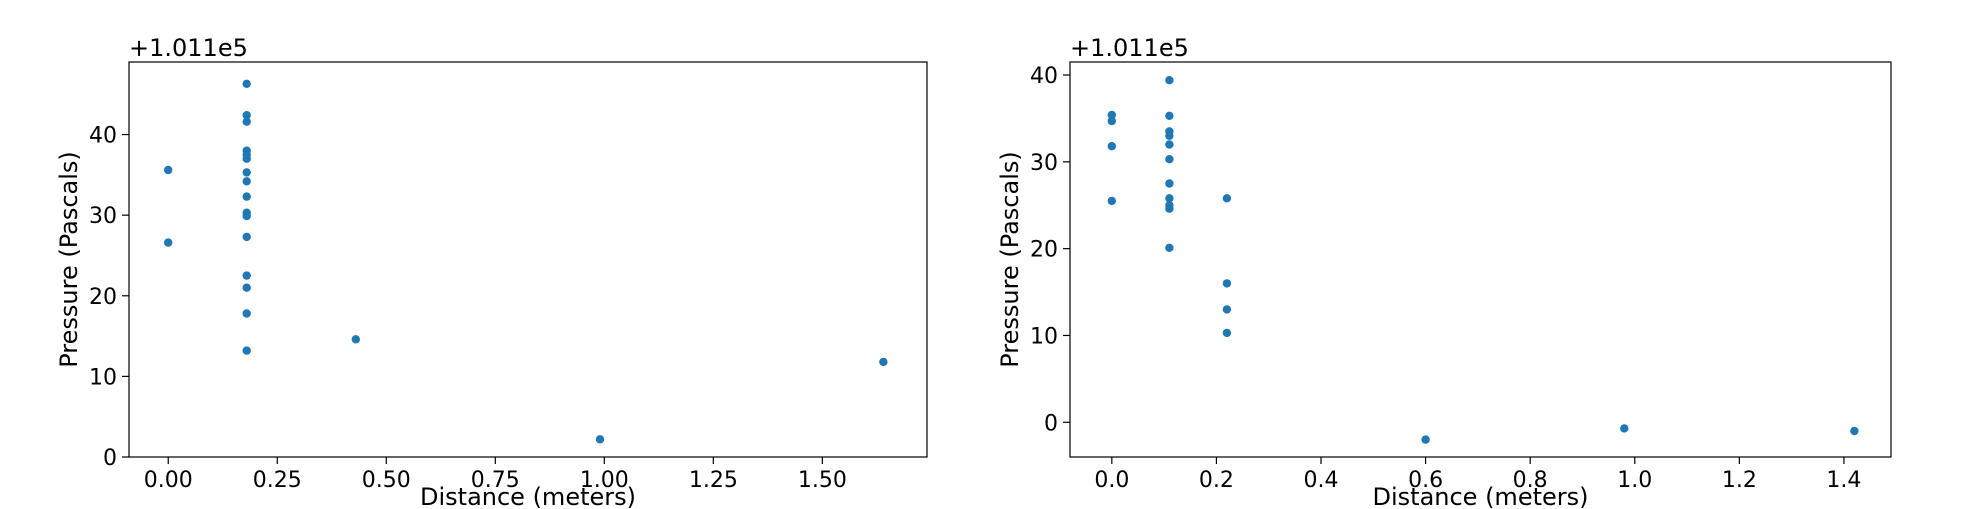 Image resolution: width=1975 pixels, height=509 pixels. Describe the element at coordinates (1425, 480) in the screenshot. I see `x-tick-label: 0.6` at that location.